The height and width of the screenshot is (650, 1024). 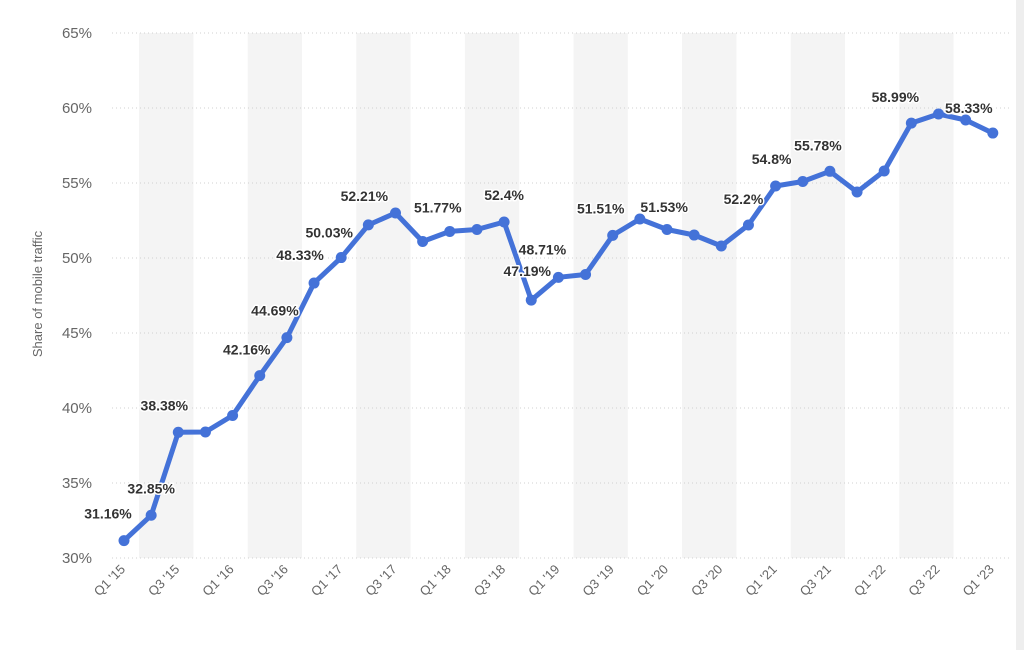 I want to click on x-tick-label: Q1 '16, so click(x=217, y=580).